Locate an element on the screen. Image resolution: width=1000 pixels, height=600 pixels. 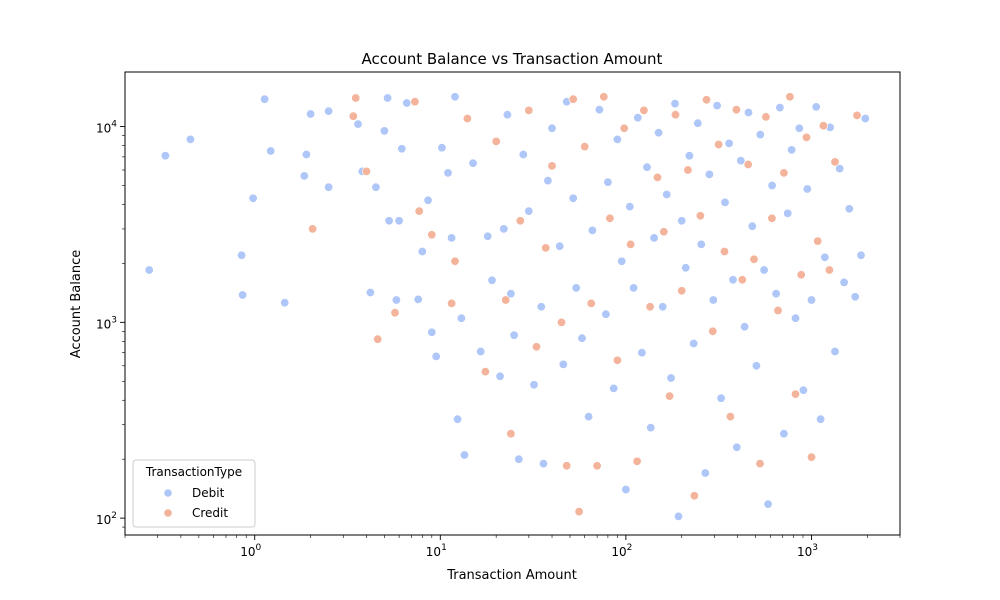
x-tick-label: 10¹ is located at coordinates (436, 551).